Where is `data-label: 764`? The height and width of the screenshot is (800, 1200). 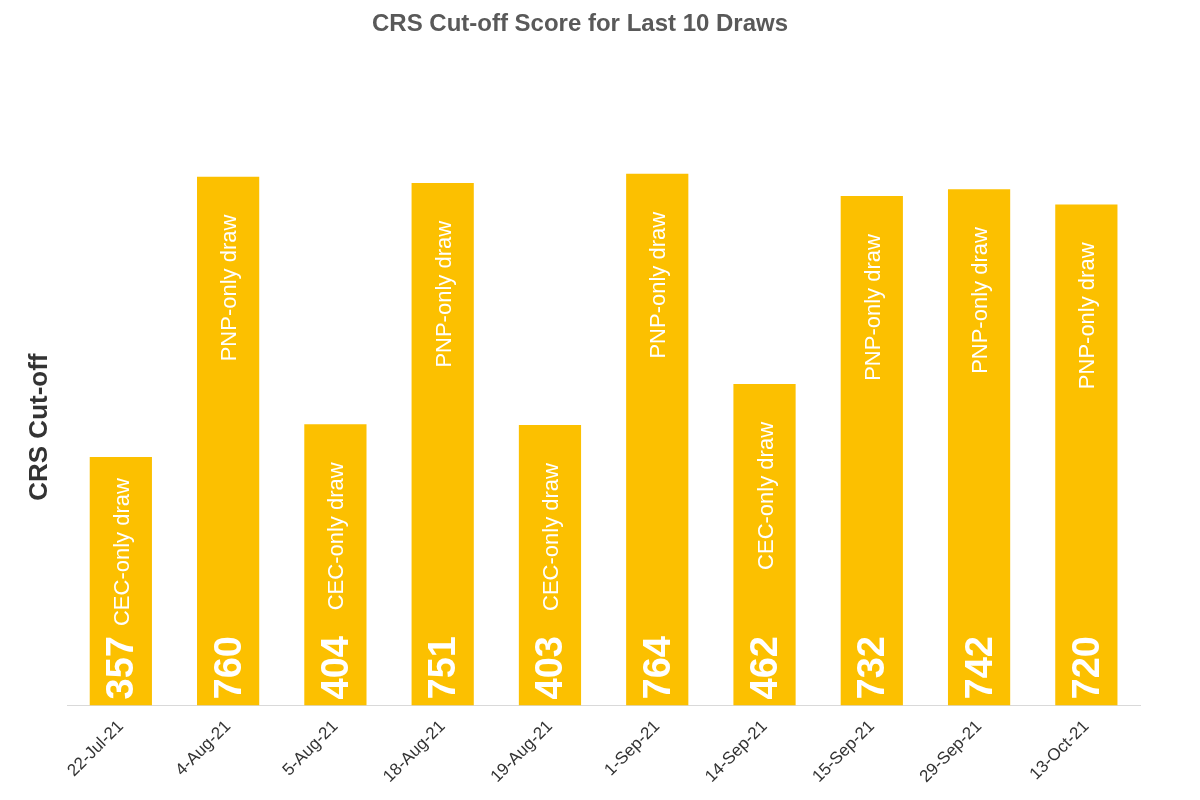
data-label: 764 is located at coordinates (656, 668).